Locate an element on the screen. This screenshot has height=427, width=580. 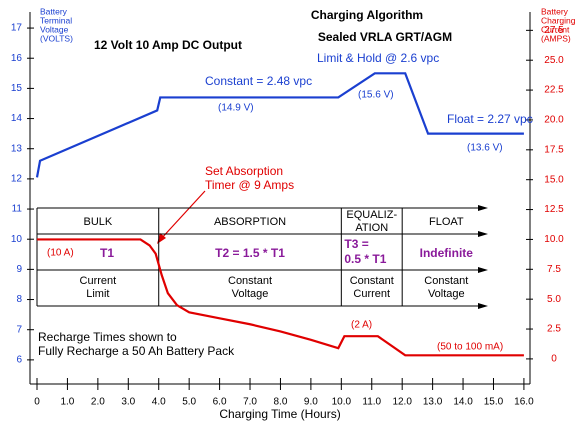
x-tick-label: 5.0 is located at coordinates (189, 402).